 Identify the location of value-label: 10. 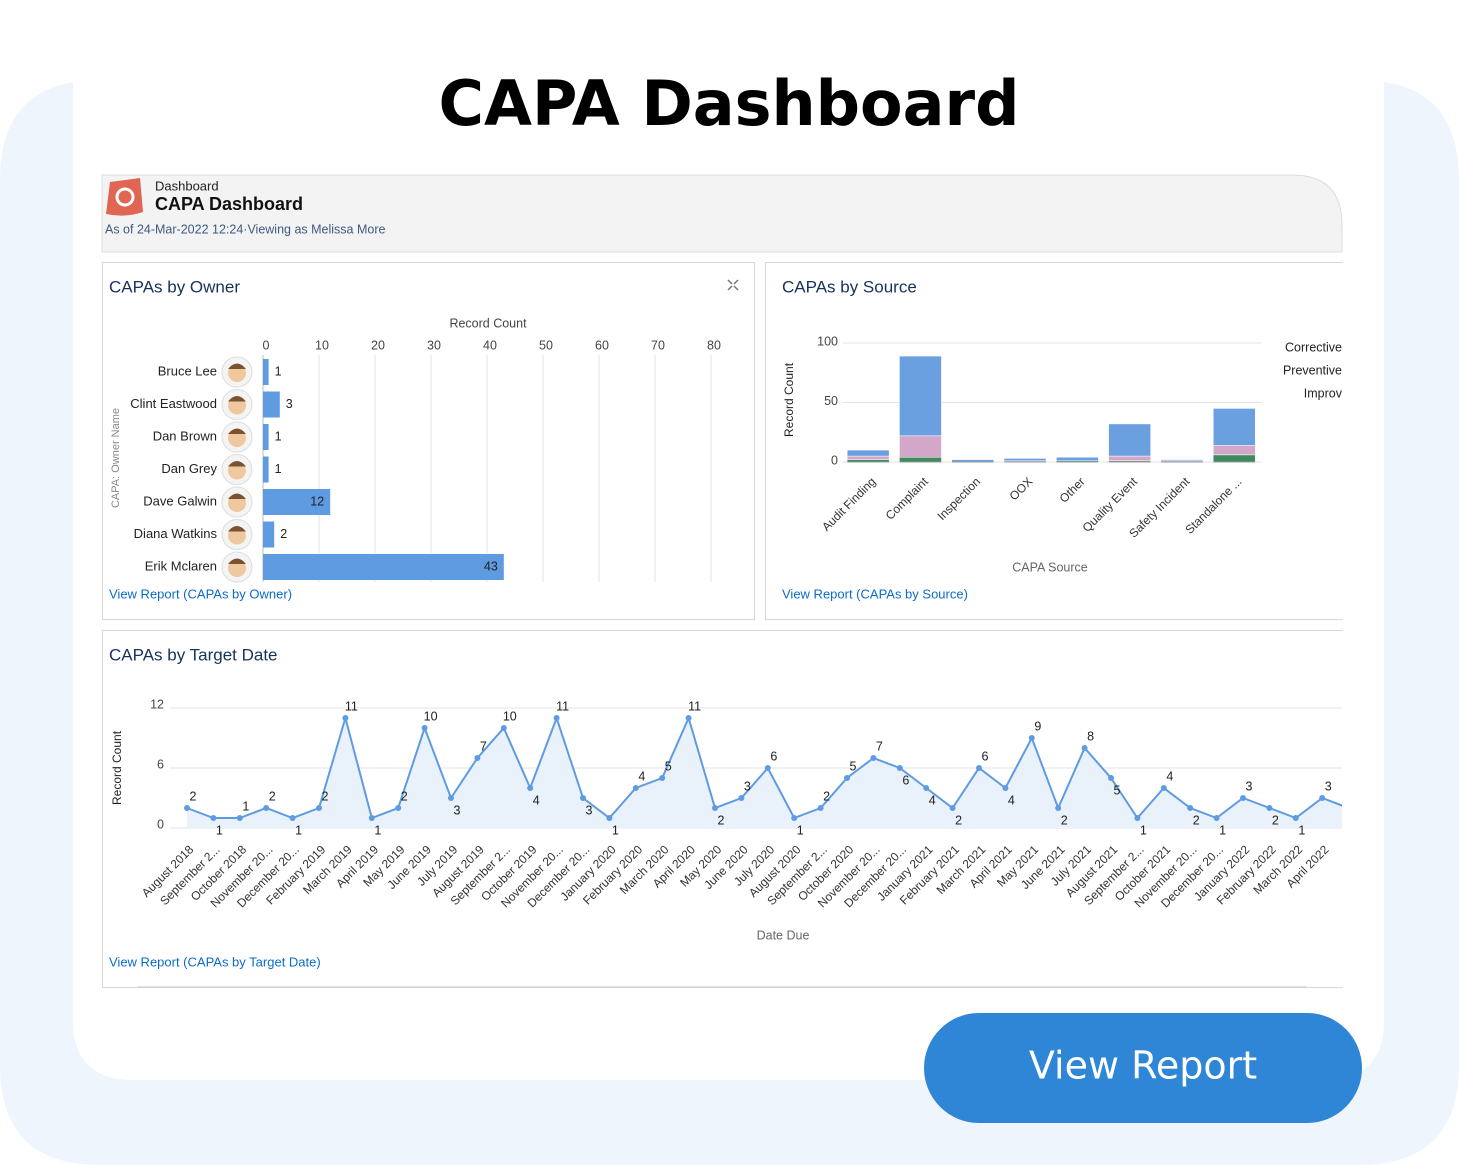
(510, 716).